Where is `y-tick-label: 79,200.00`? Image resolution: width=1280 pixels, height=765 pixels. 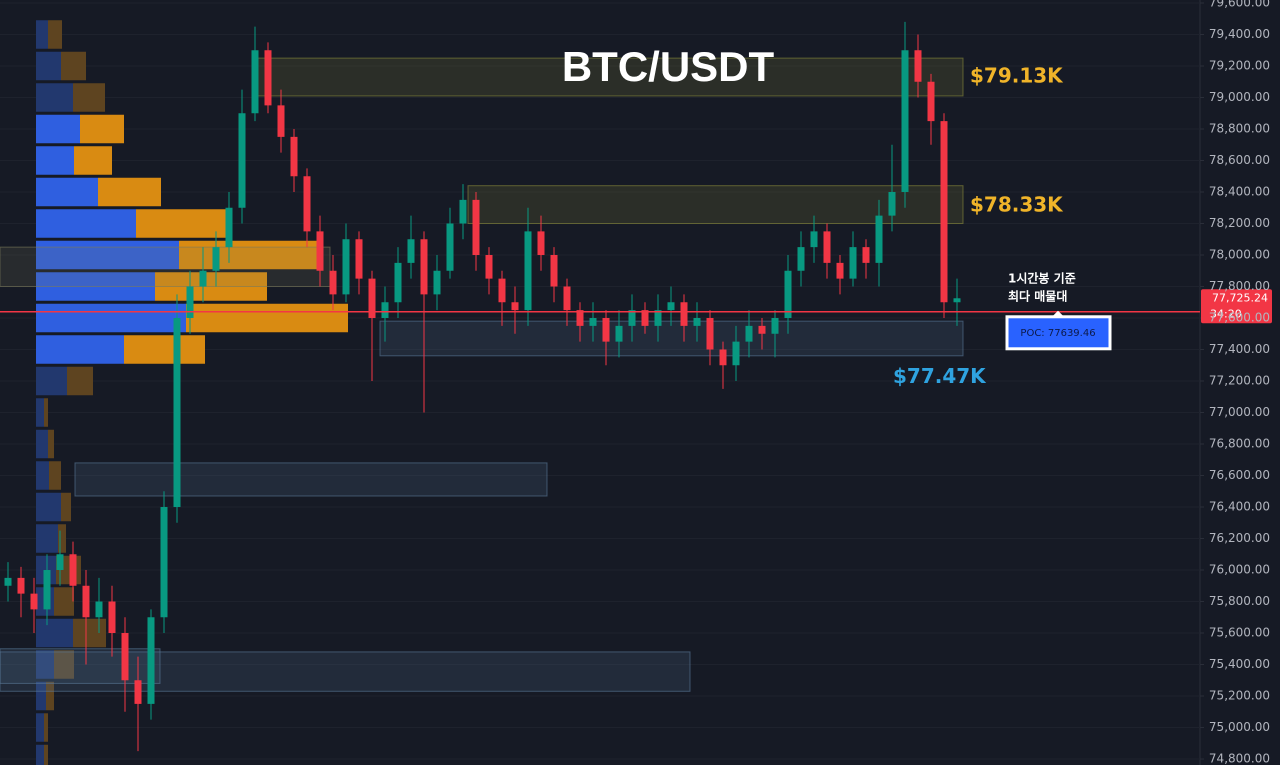 y-tick-label: 79,200.00 is located at coordinates (1239, 65).